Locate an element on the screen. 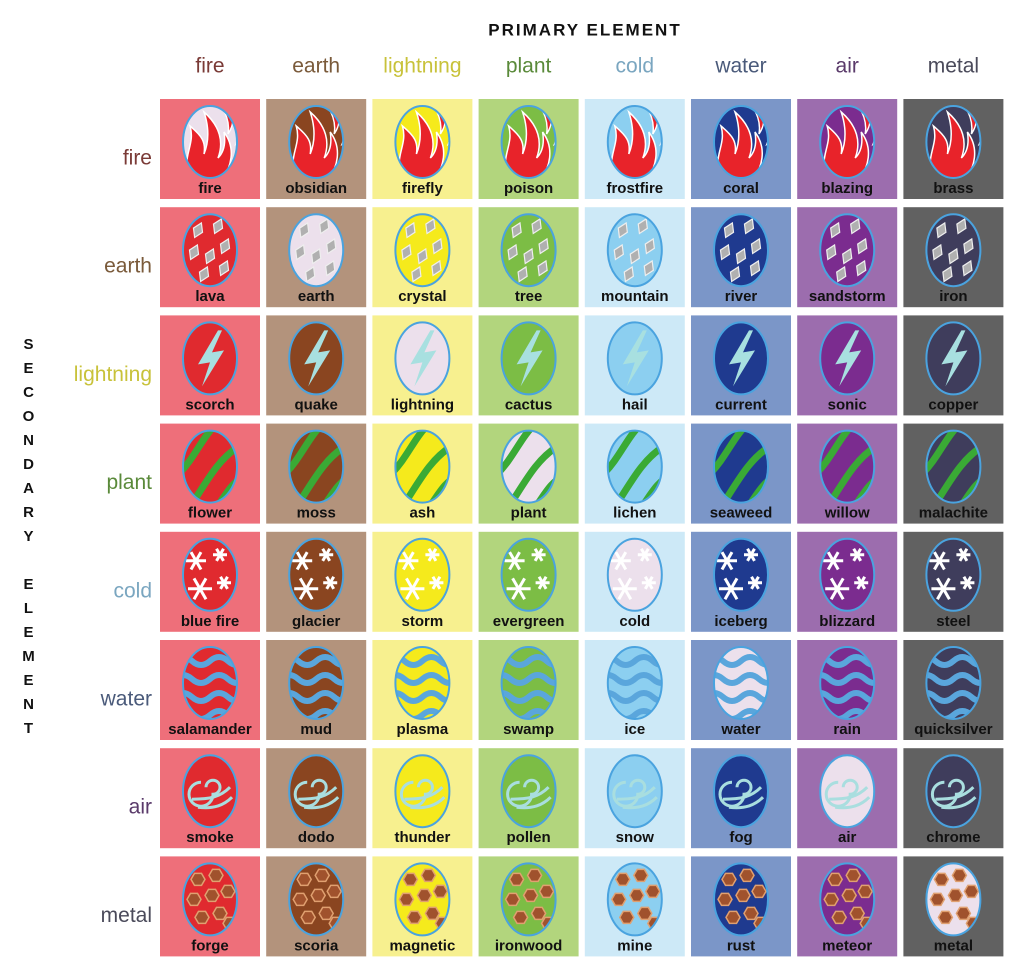 Image resolution: width=1013 pixels, height=970 pixels. cell: malachite is located at coordinates (953, 473).